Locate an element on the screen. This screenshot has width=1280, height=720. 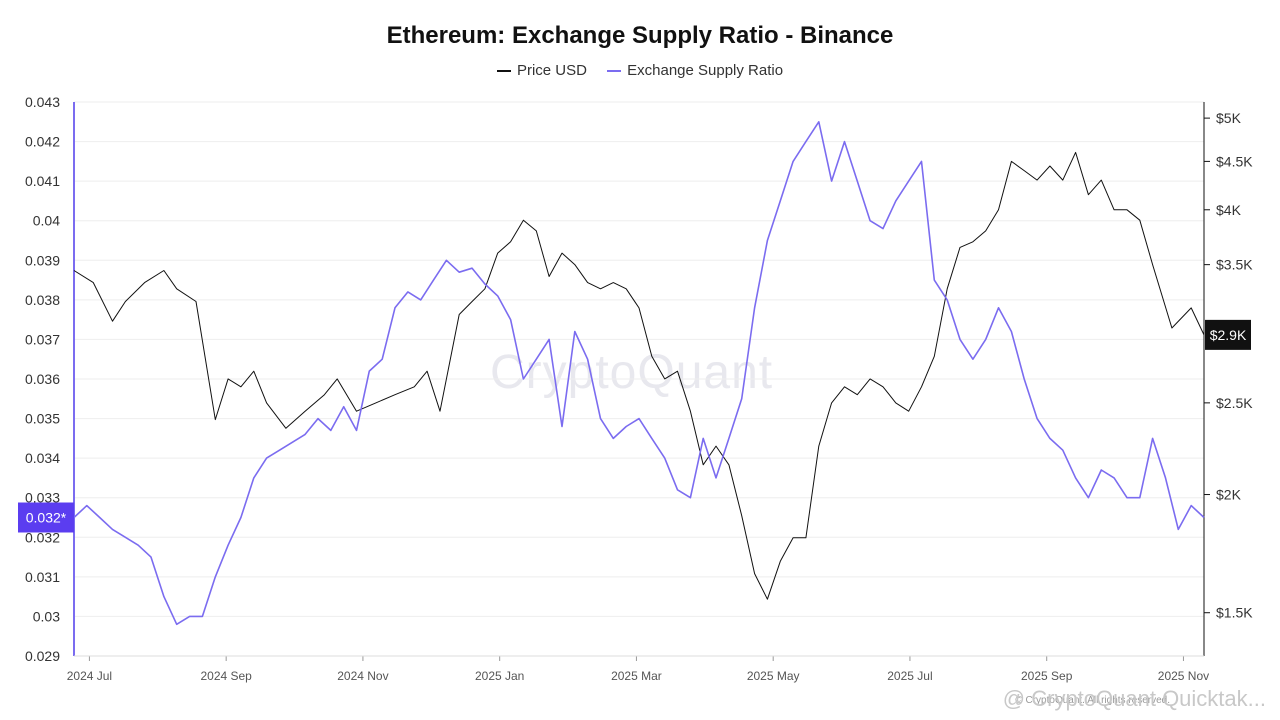
left-tick-label: 0.04 is located at coordinates (46, 221).